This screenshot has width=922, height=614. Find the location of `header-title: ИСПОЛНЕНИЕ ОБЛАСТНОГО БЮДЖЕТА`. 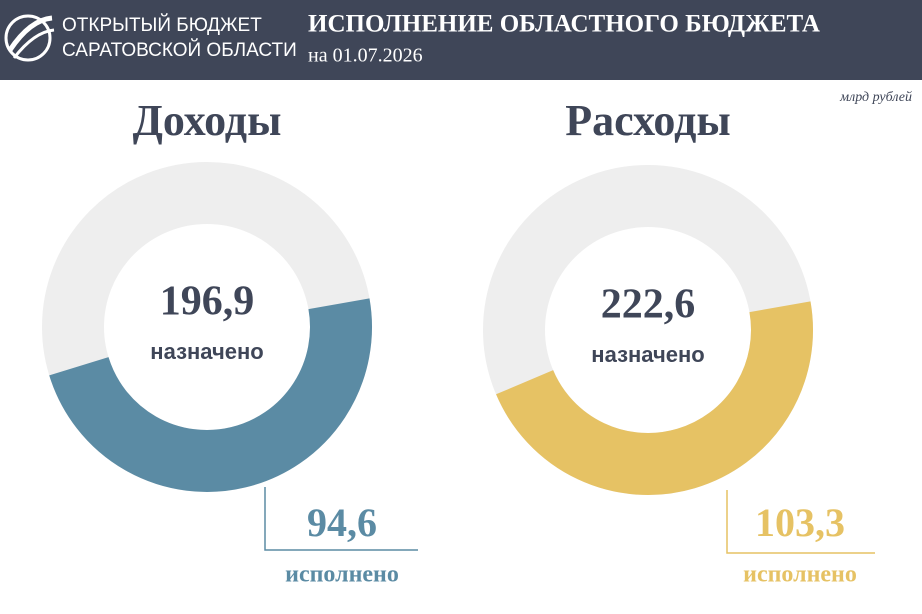

header-title: ИСПОЛНЕНИЕ ОБЛАСТНОГО БЮДЖЕТА is located at coordinates (564, 24).